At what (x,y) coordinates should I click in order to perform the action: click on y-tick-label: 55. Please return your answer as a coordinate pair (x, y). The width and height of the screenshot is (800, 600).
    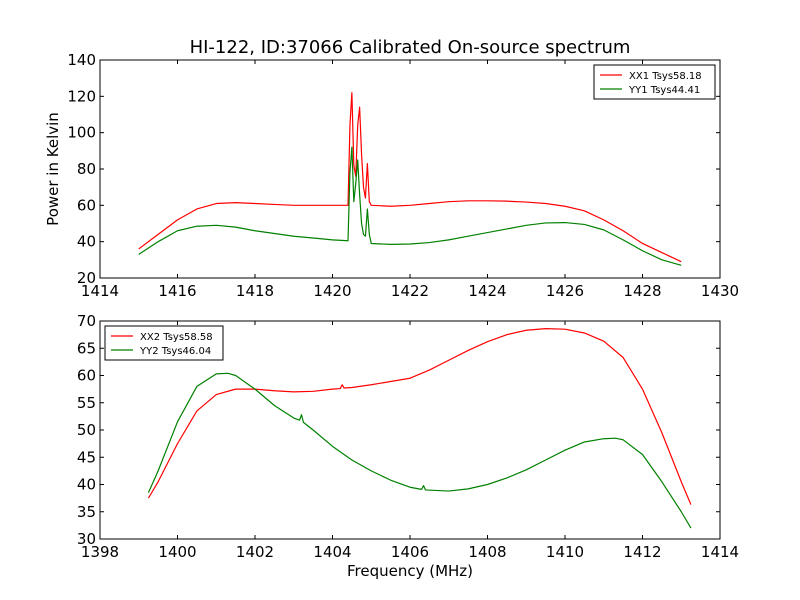
    Looking at the image, I should click on (86, 403).